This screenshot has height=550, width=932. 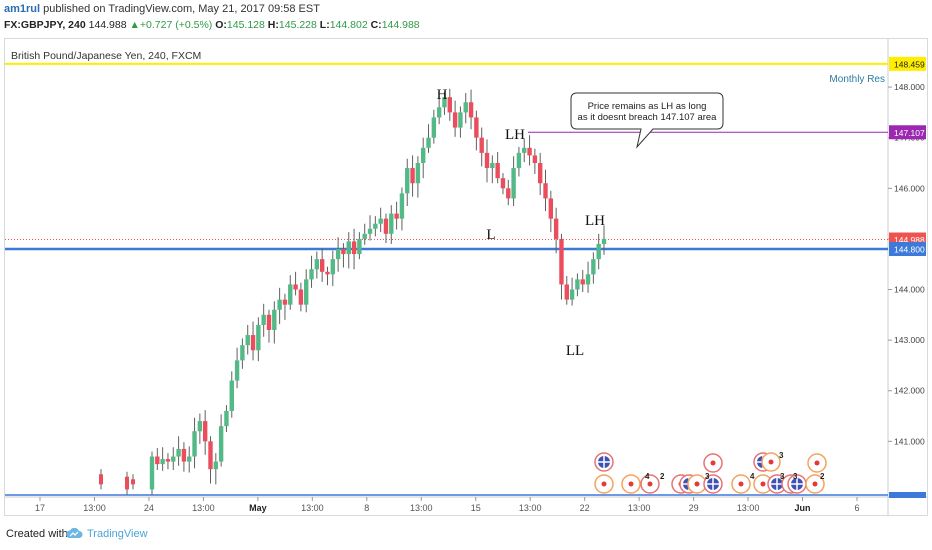 I want to click on tradingview-cloud-icon, so click(x=74, y=532).